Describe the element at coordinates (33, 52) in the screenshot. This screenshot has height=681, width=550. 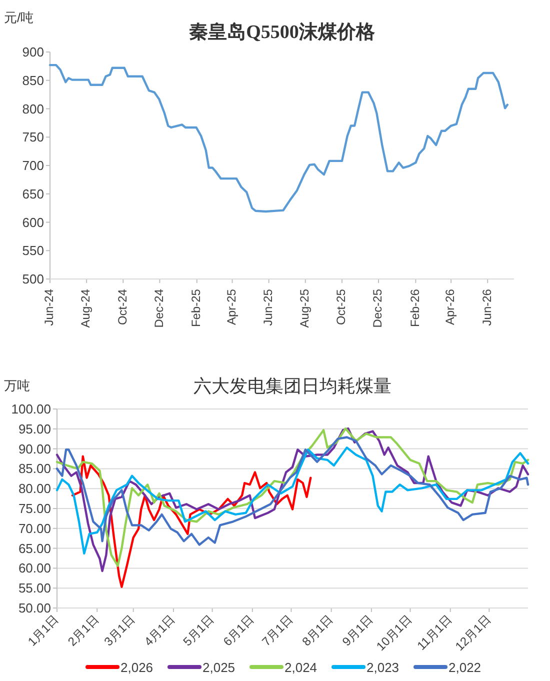
I see `y-tick-label: 900` at that location.